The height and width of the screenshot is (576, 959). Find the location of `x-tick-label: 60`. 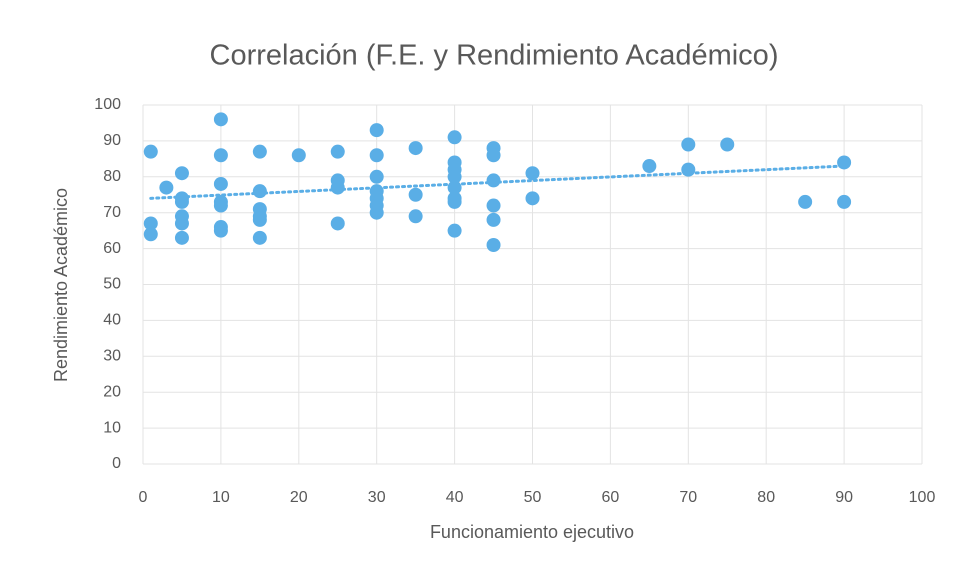

x-tick-label: 60 is located at coordinates (611, 497).